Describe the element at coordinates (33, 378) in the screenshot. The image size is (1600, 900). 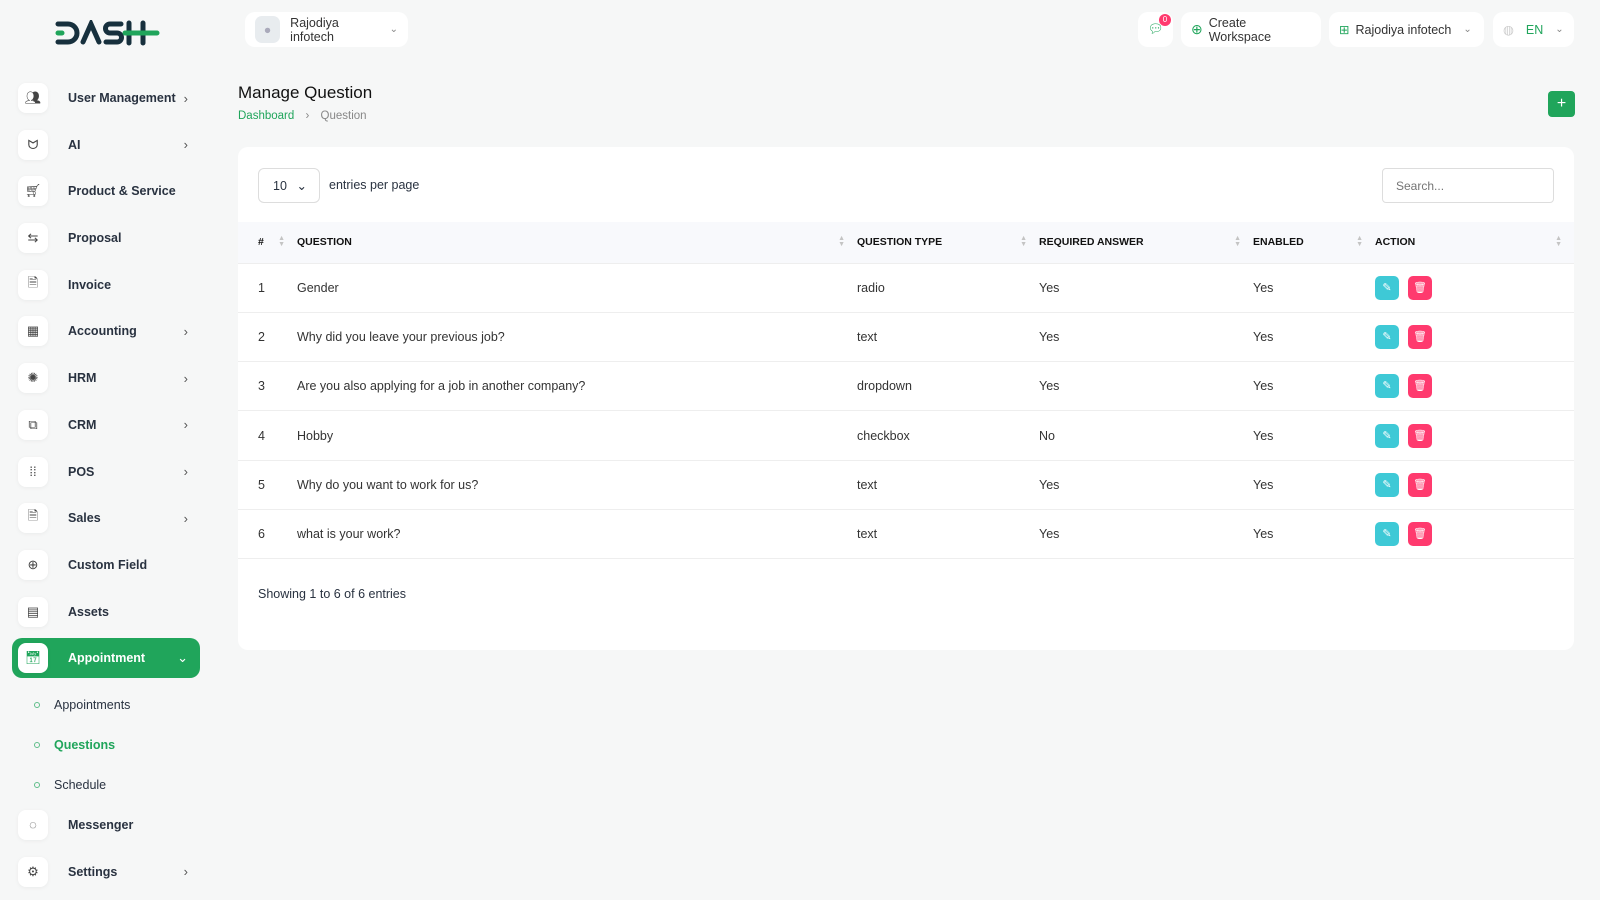
I see `hrm-icon: ✺` at that location.